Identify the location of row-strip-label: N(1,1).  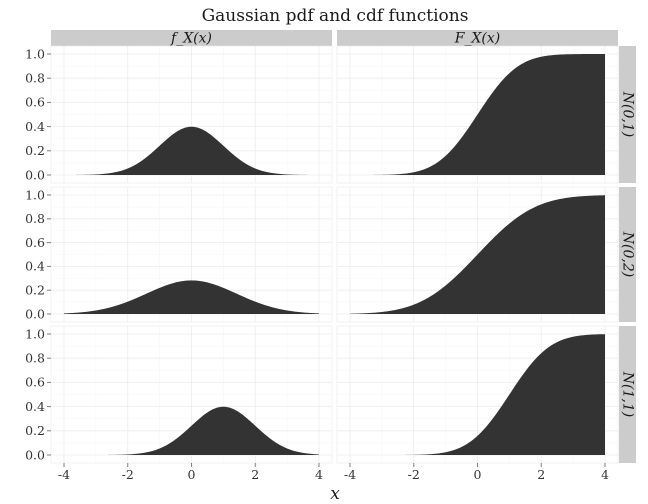
(628, 394).